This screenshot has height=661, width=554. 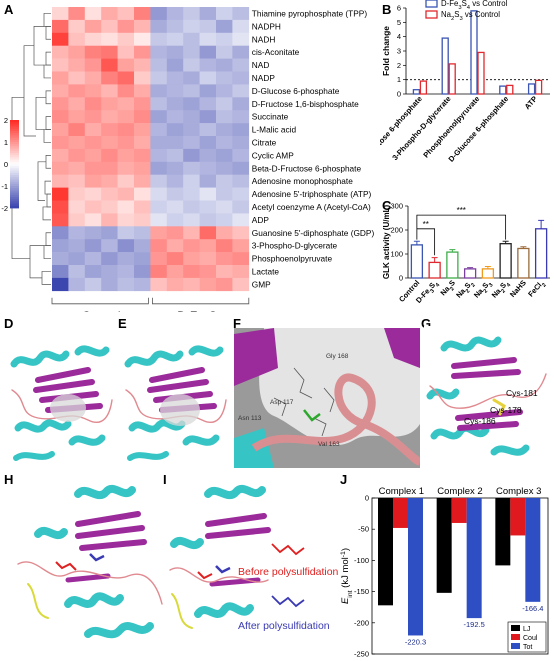 What do you see at coordinates (459, 491) in the screenshot?
I see `energy-category: Complex 2` at bounding box center [459, 491].